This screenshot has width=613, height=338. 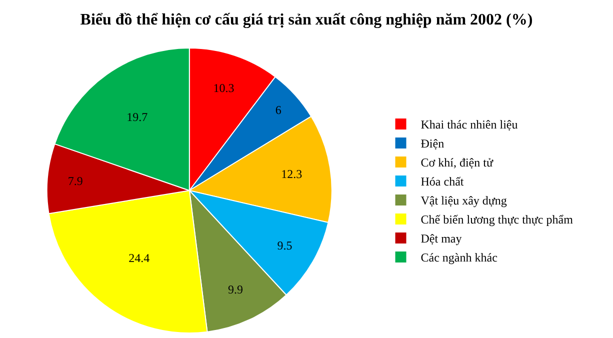 What do you see at coordinates (432, 143) in the screenshot?
I see `legend-label: Điện` at bounding box center [432, 143].